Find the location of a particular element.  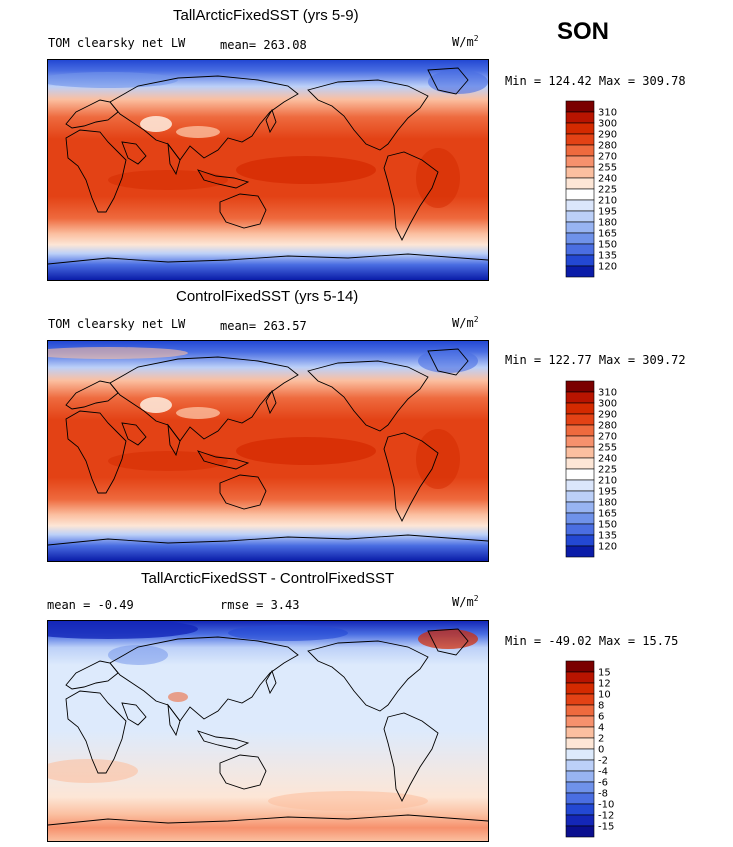

panel2-colorbar-tick-label: 135 is located at coordinates (607, 536).